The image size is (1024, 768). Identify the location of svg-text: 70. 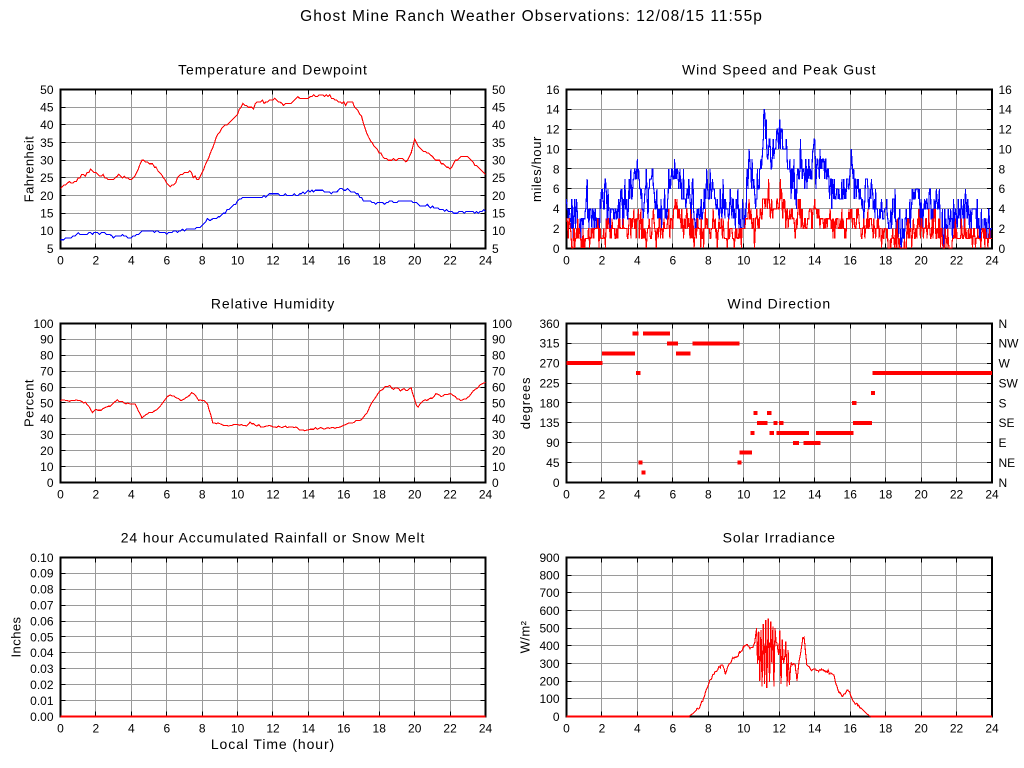
(47, 372).